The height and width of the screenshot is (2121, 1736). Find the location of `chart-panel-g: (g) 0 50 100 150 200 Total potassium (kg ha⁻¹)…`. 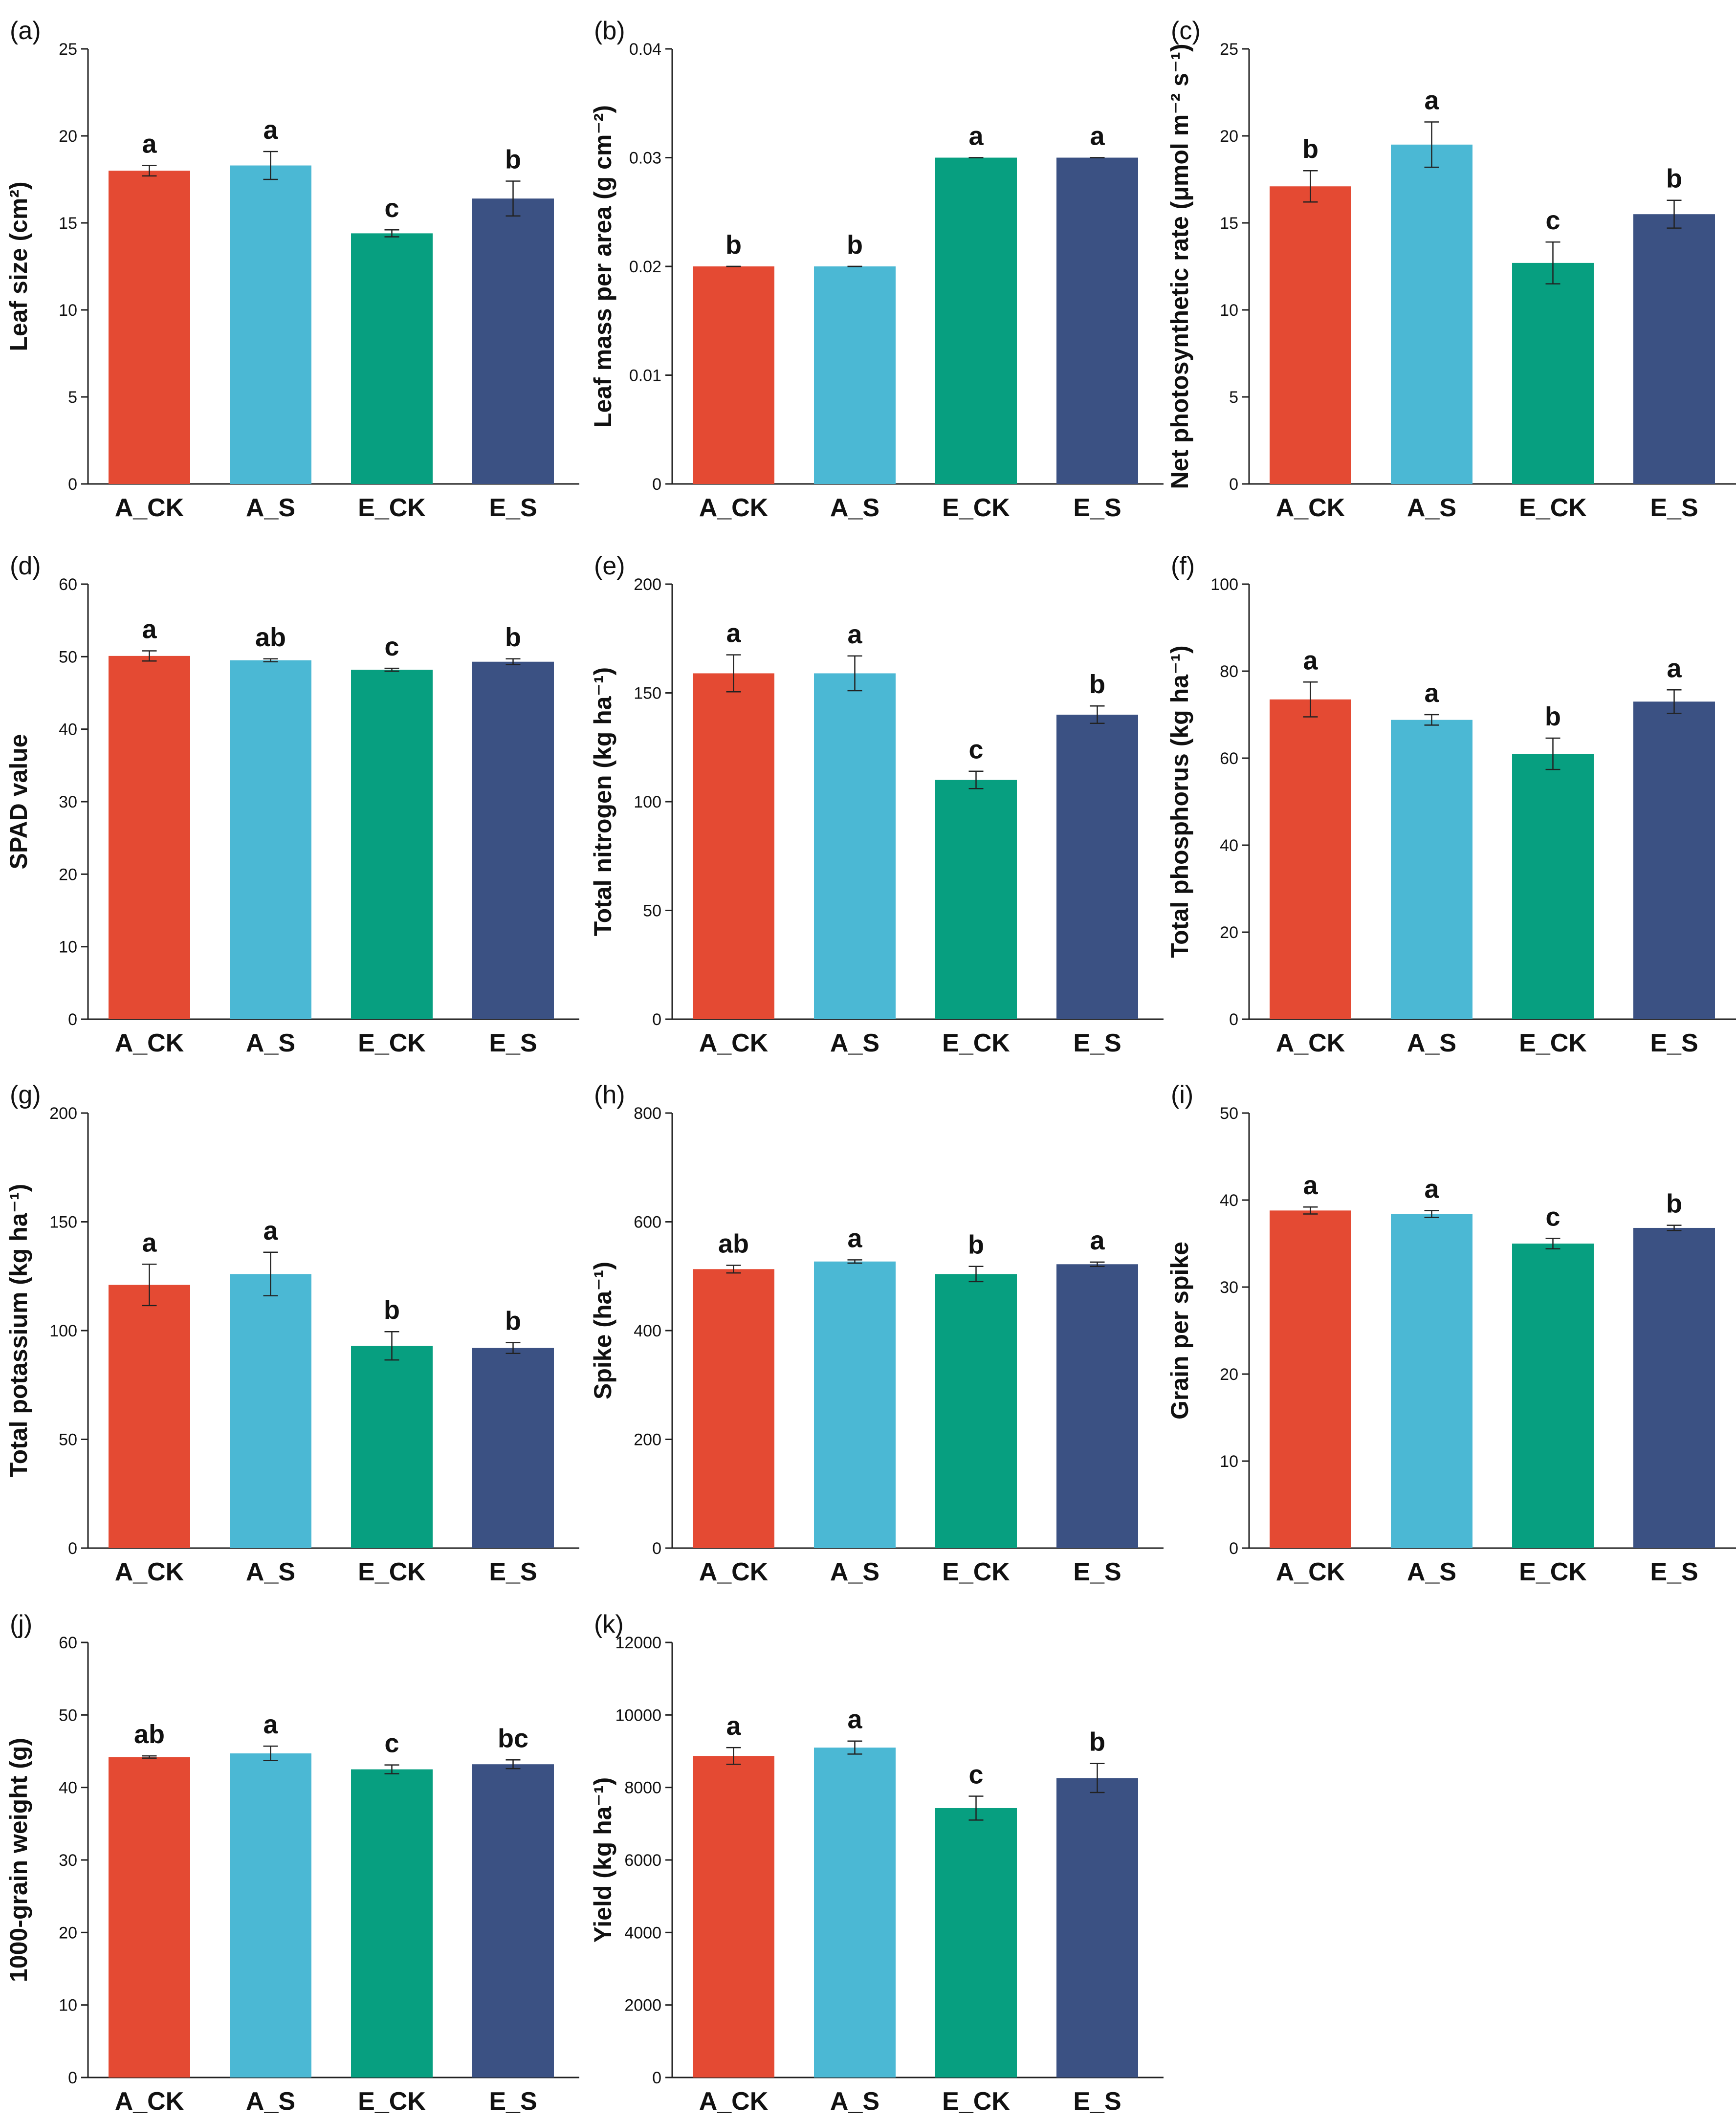

chart-panel-g: (g) 0 50 100 150 200 Total potassium (kg ha⁻¹)… is located at coordinates (292, 1333).